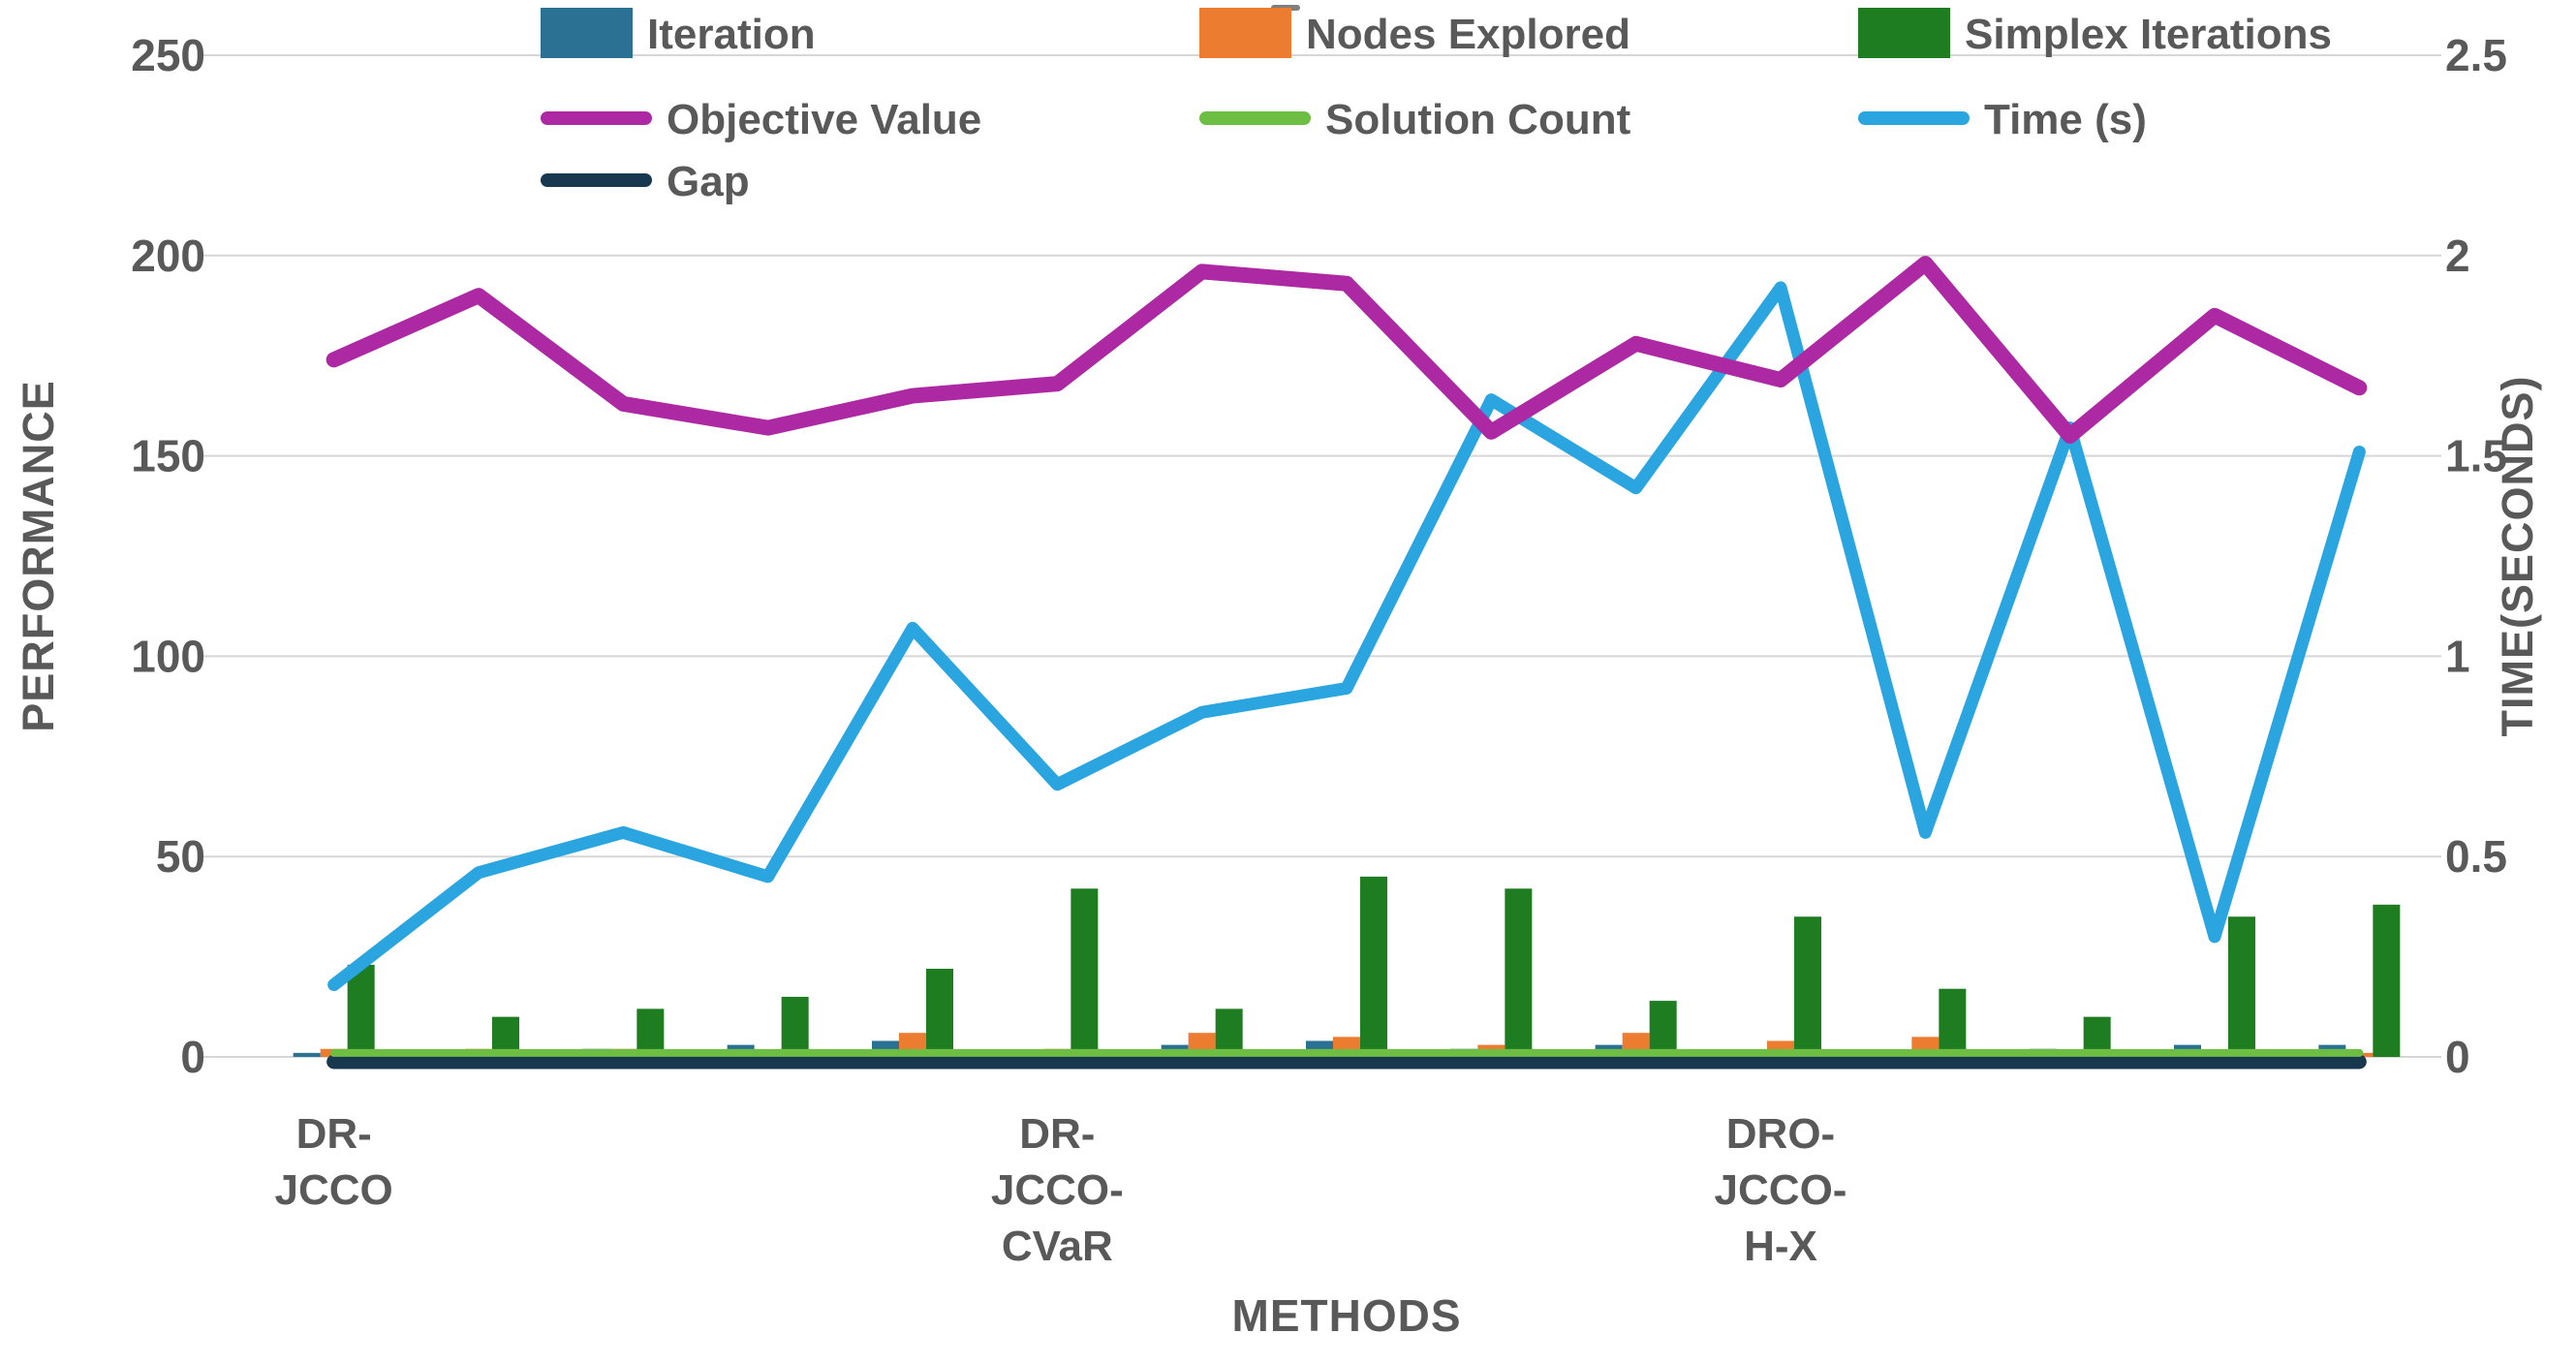 Image resolution: width=2576 pixels, height=1364 pixels. What do you see at coordinates (1057, 1246) in the screenshot?
I see `category-label-line: CVaR` at bounding box center [1057, 1246].